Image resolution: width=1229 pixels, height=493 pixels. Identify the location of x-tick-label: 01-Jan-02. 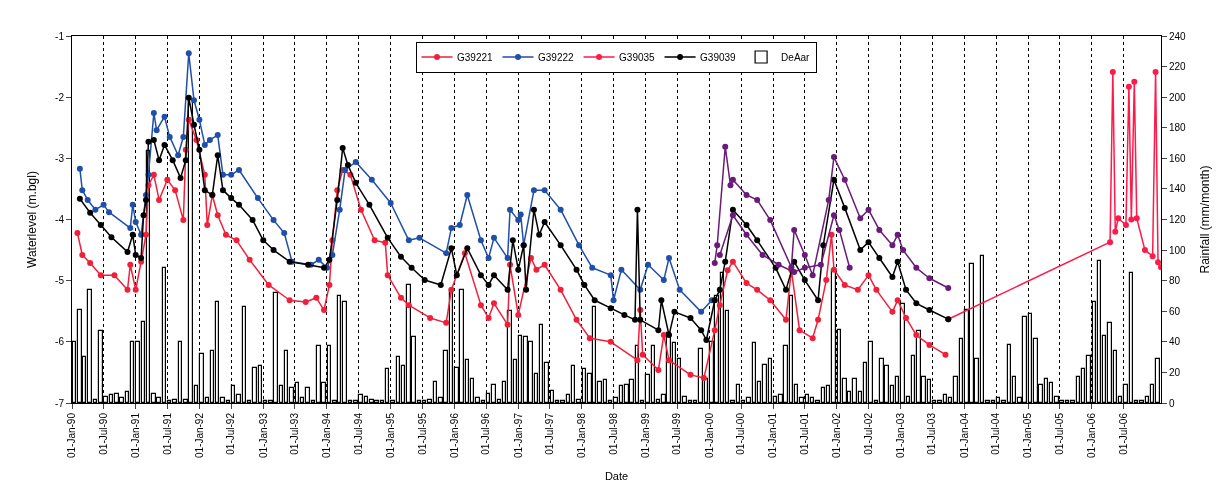
(837, 435).